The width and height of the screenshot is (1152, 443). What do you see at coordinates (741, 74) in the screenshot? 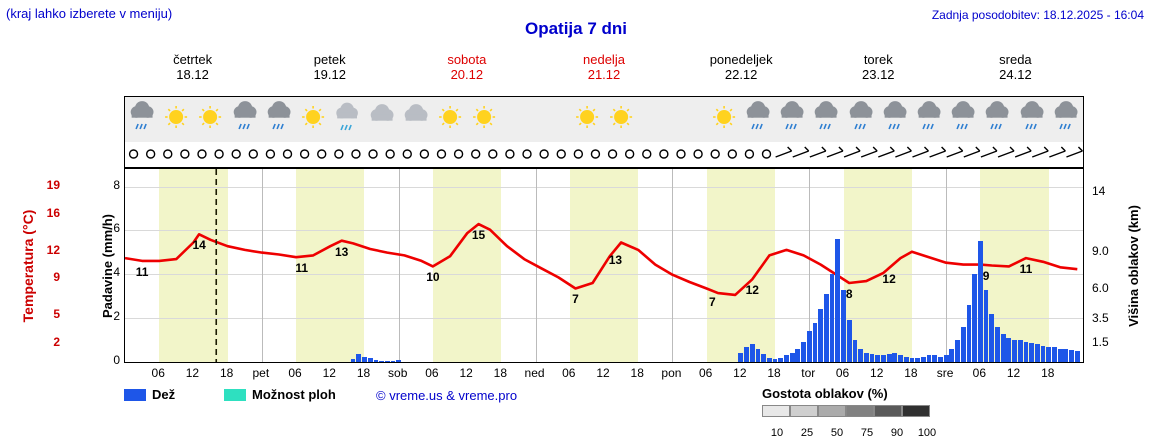
I see `day-date: 22.12` at bounding box center [741, 74].